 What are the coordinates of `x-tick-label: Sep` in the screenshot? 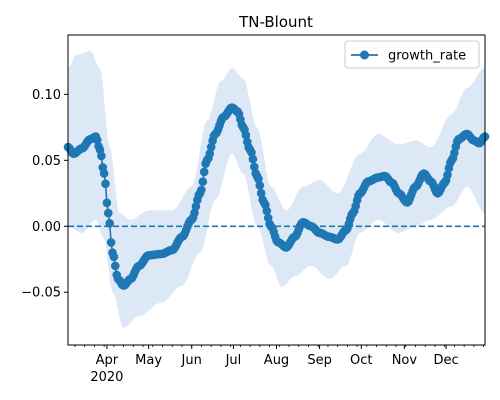 It's located at (319, 360).